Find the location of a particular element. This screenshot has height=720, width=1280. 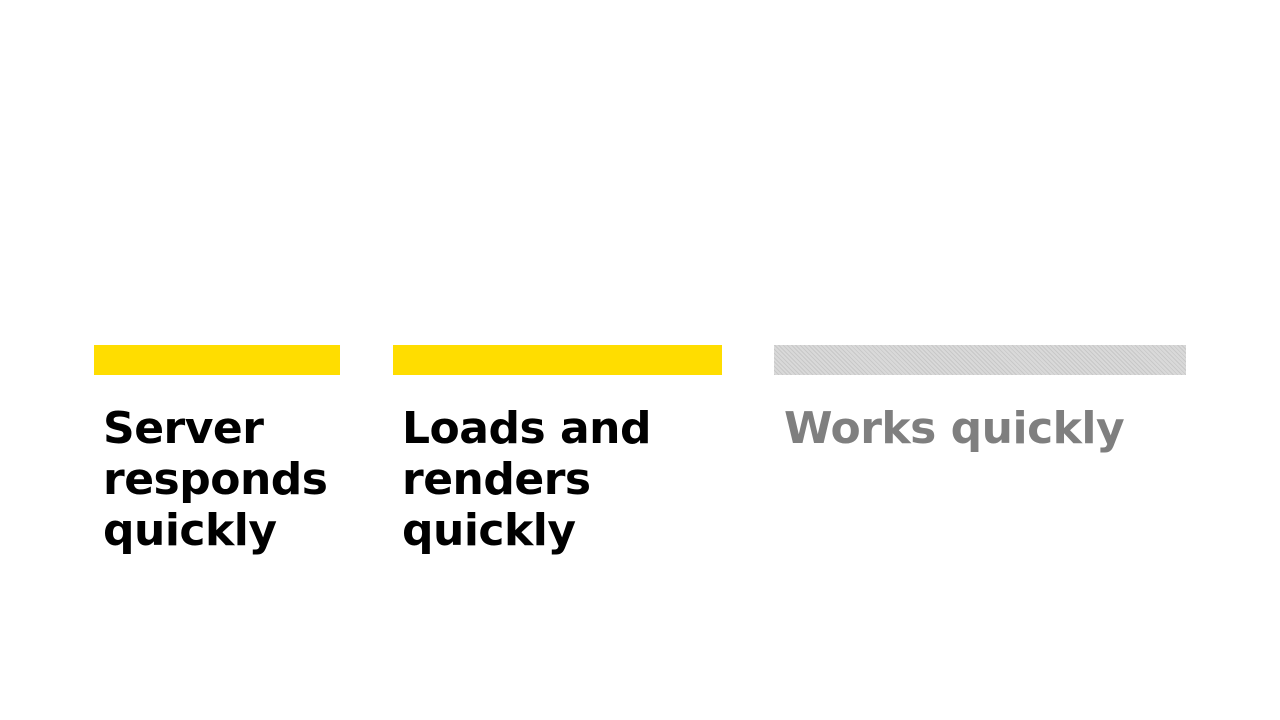

step-3: Works quickly is located at coordinates (980, 399).